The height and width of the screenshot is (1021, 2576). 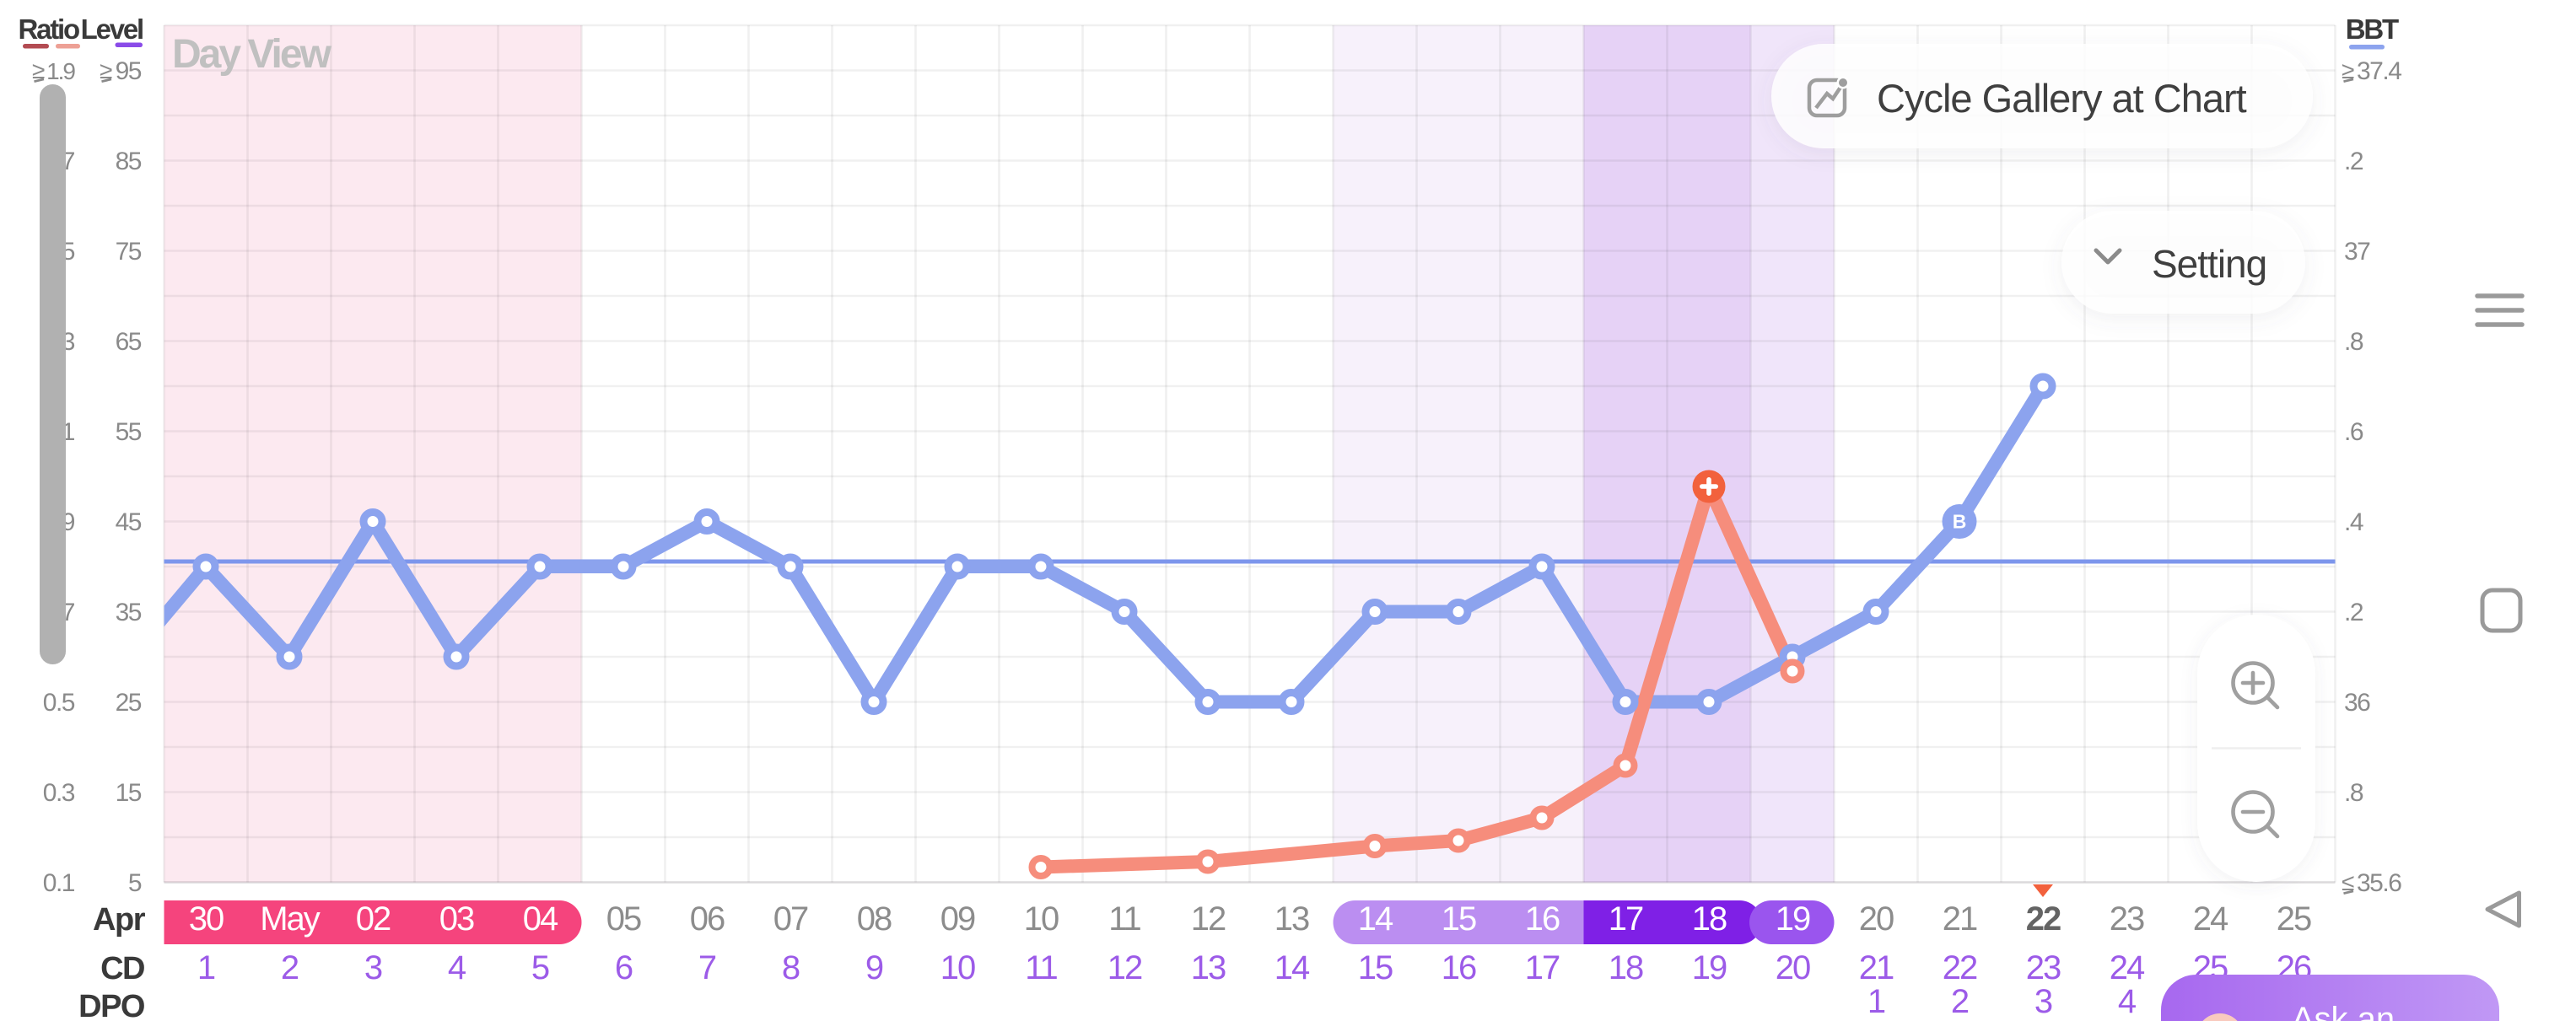 I want to click on svg-text: 0.3, so click(x=59, y=793).